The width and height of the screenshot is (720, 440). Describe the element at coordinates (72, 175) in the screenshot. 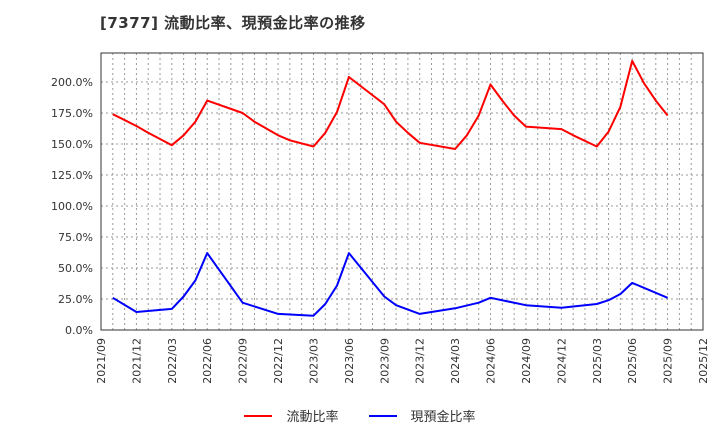

I see `y-tick-label: 125.0%` at that location.